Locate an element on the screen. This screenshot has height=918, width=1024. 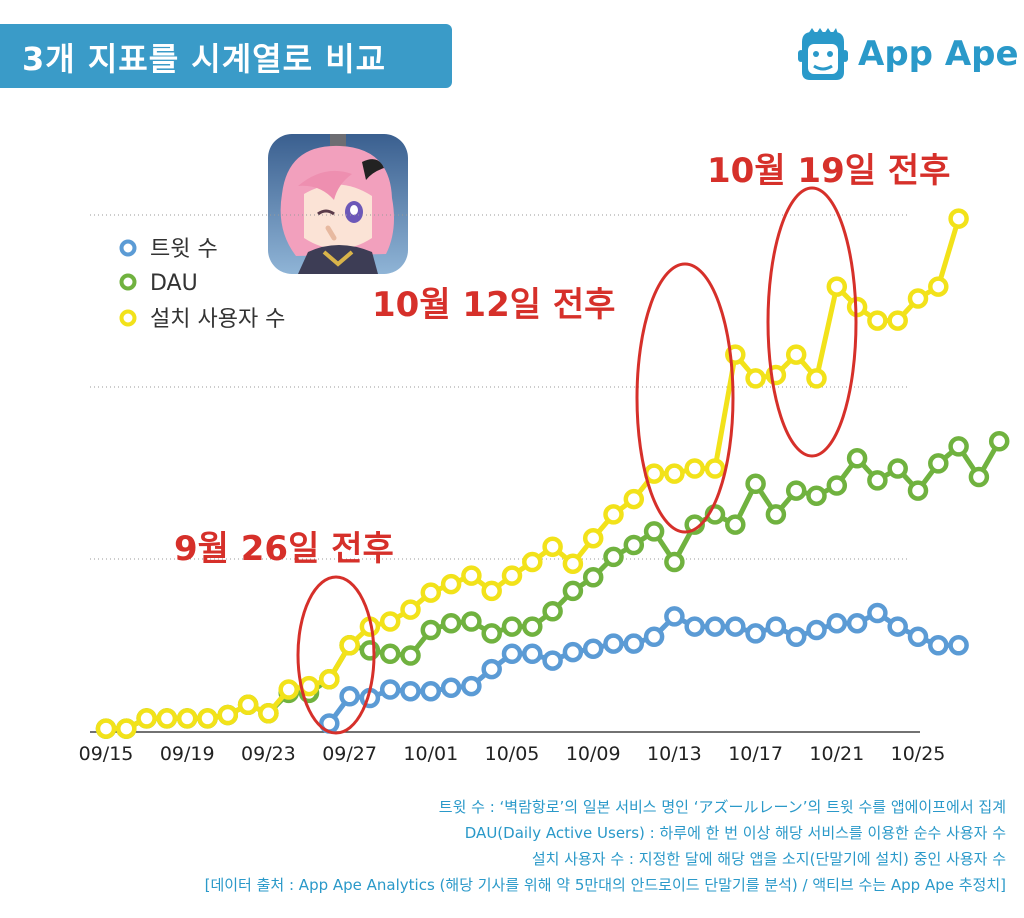
legend-label: 설치 사용자 수 is located at coordinates (217, 319).